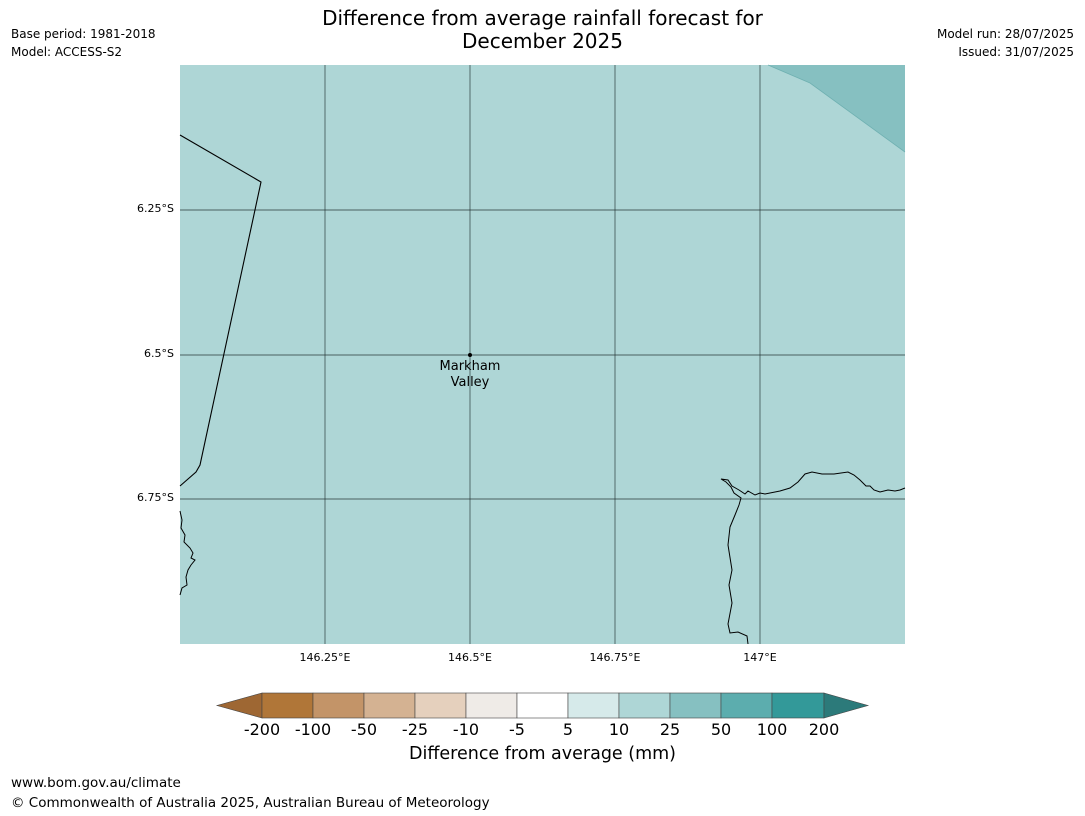 This screenshot has width=1085, height=816. What do you see at coordinates (772, 729) in the screenshot?
I see `colorbar-label: 100` at bounding box center [772, 729].